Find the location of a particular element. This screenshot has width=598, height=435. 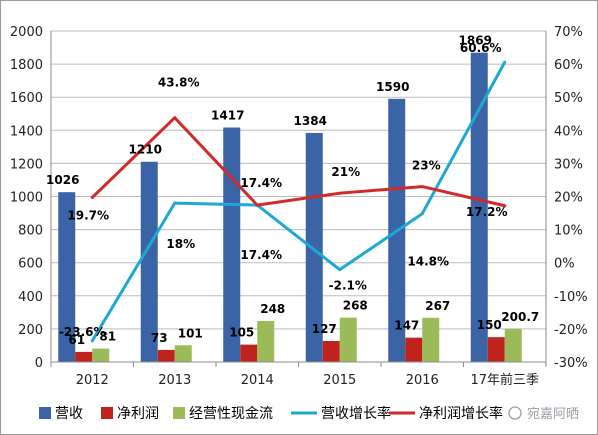

line-data-label: -2.1% is located at coordinates (348, 286).